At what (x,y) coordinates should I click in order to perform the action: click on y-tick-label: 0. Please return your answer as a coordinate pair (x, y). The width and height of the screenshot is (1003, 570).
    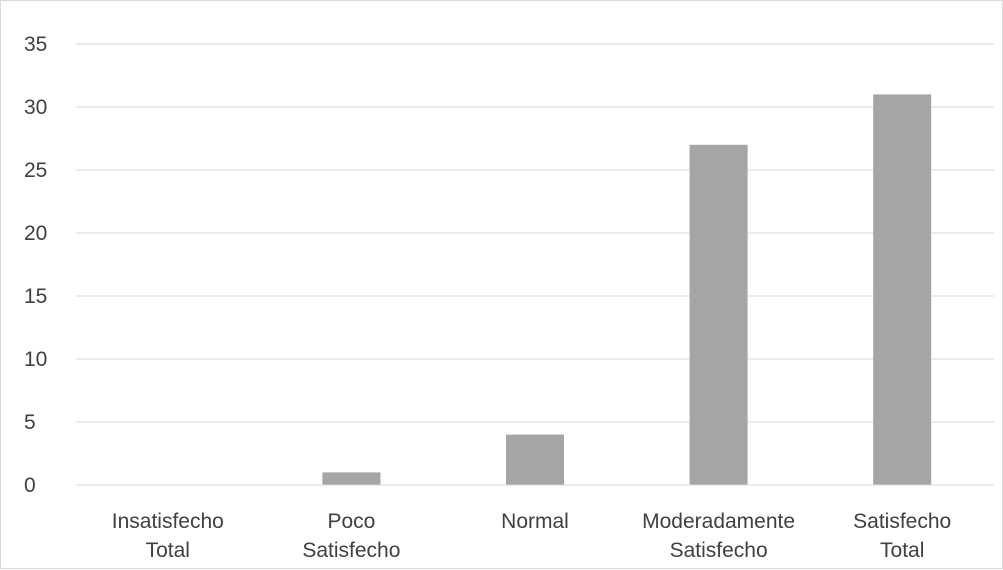
    Looking at the image, I should click on (30, 485).